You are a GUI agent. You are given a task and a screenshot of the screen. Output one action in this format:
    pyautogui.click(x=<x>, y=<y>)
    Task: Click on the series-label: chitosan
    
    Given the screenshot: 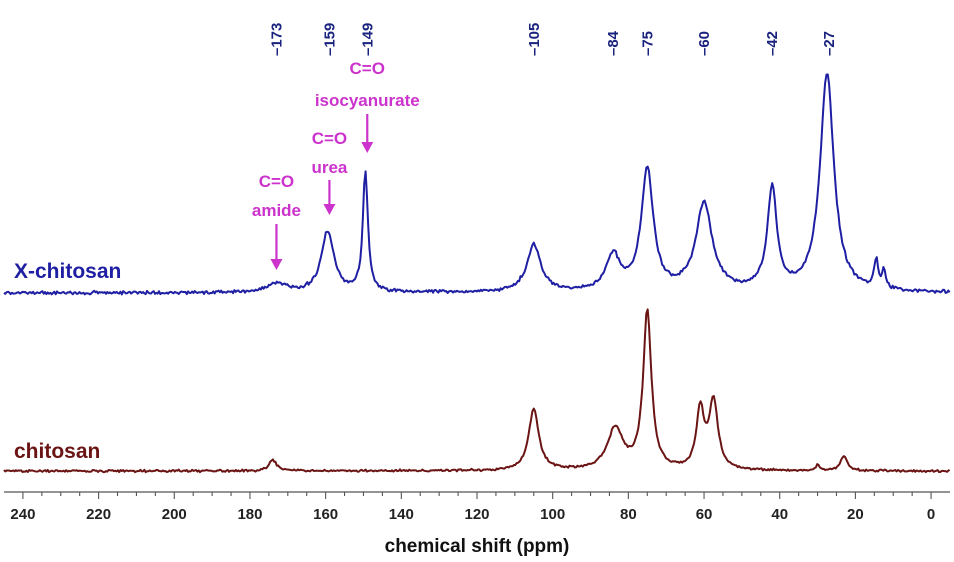 What is the action you would take?
    pyautogui.click(x=57, y=451)
    